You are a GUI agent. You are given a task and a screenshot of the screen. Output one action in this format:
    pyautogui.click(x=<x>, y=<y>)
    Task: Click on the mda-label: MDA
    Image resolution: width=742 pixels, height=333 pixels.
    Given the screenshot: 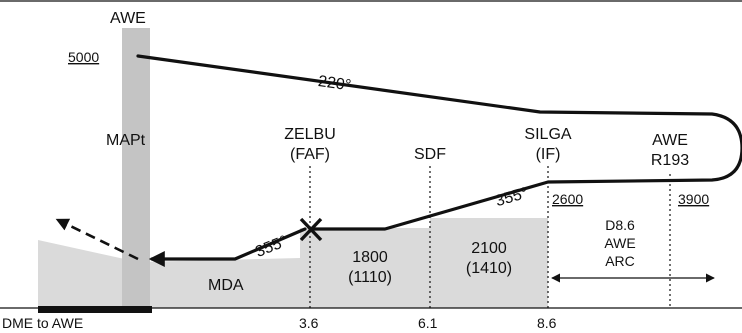 What is the action you would take?
    pyautogui.click(x=226, y=285)
    